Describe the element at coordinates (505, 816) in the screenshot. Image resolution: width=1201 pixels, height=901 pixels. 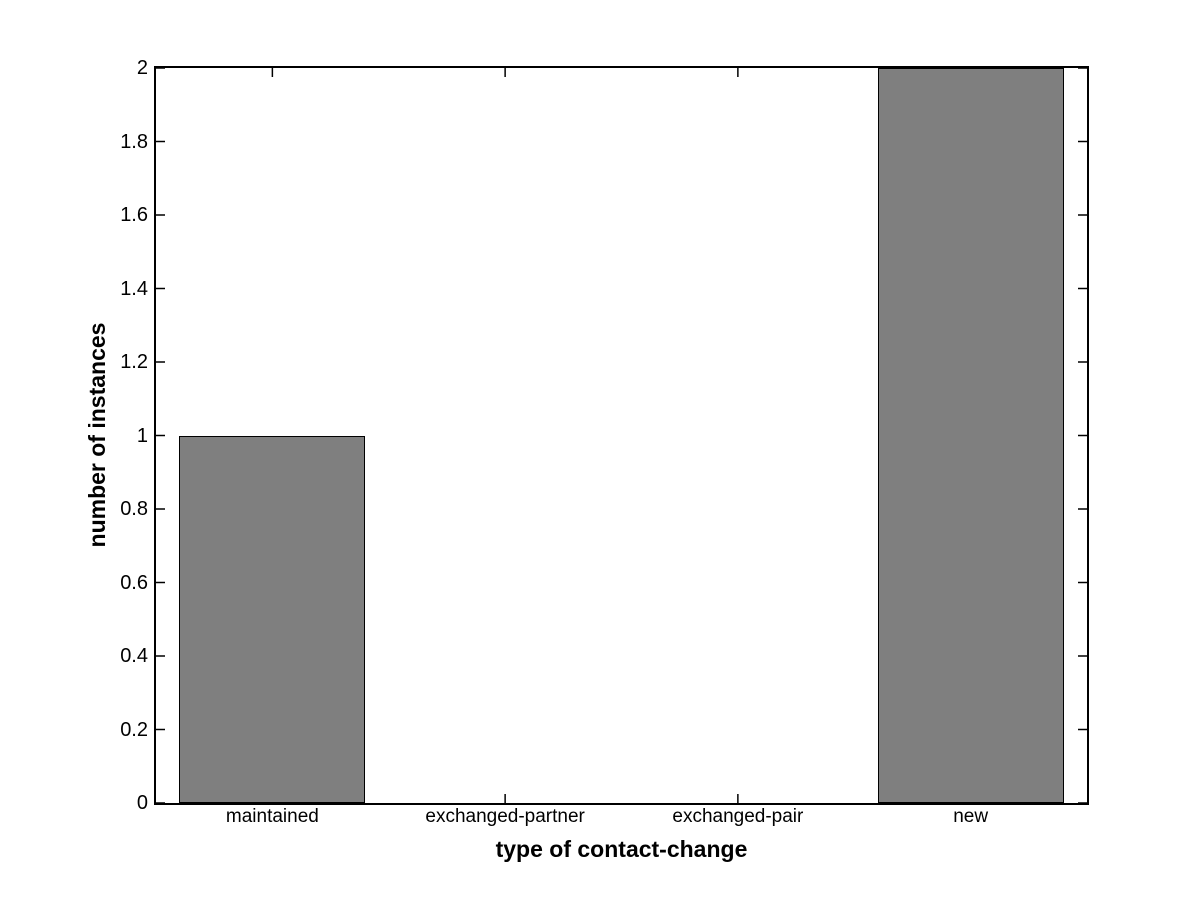
I see `x-tick-label-exchanged-partner: exchanged-partner` at that location.